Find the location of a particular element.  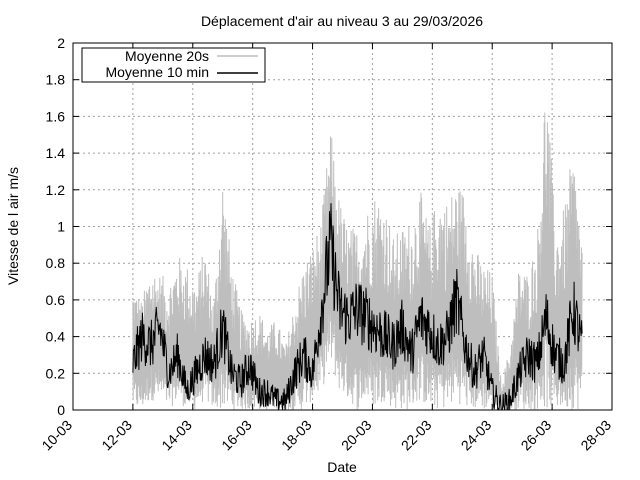

x-tick-label: 26-03 is located at coordinates (536, 435).